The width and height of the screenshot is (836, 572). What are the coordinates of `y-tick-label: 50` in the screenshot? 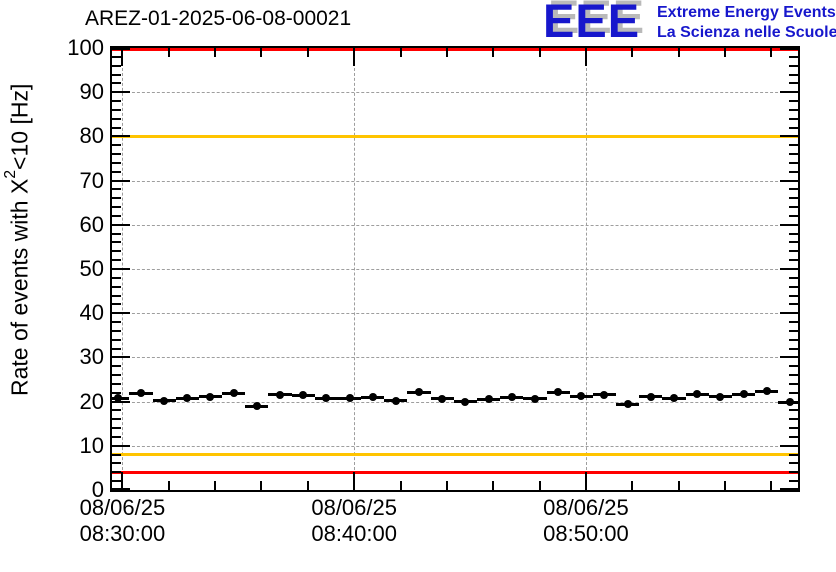 It's located at (91, 268).